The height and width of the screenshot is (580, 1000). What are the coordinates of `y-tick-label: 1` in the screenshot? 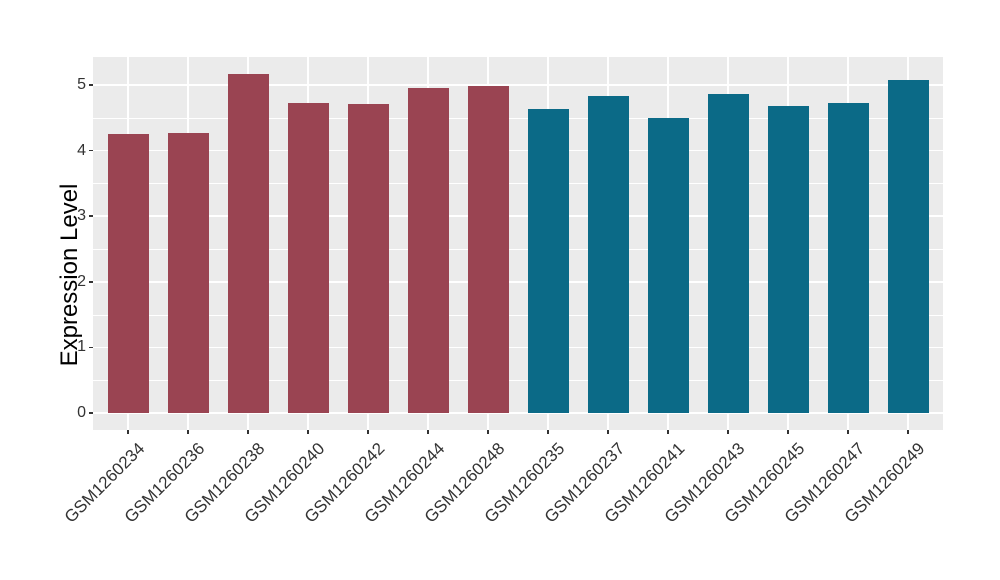 It's located at (81, 347).